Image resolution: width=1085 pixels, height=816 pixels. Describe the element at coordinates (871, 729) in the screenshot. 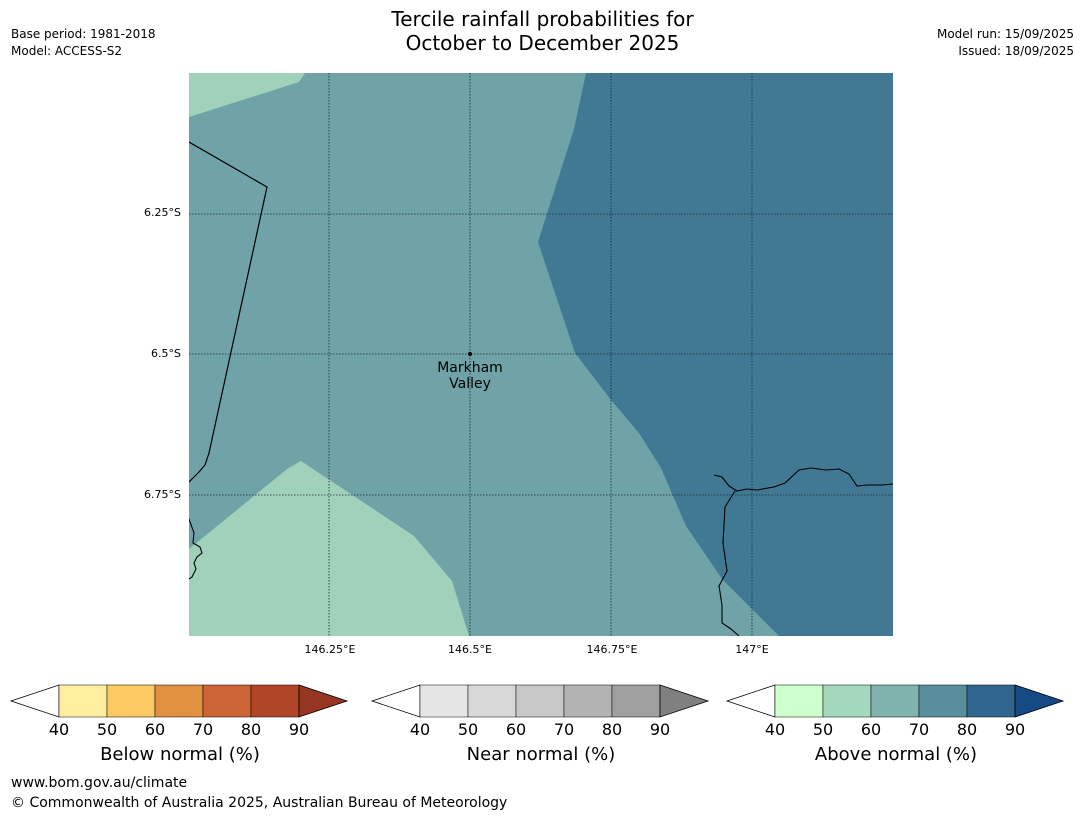

I see `legend-above-tick-3: 60` at that location.